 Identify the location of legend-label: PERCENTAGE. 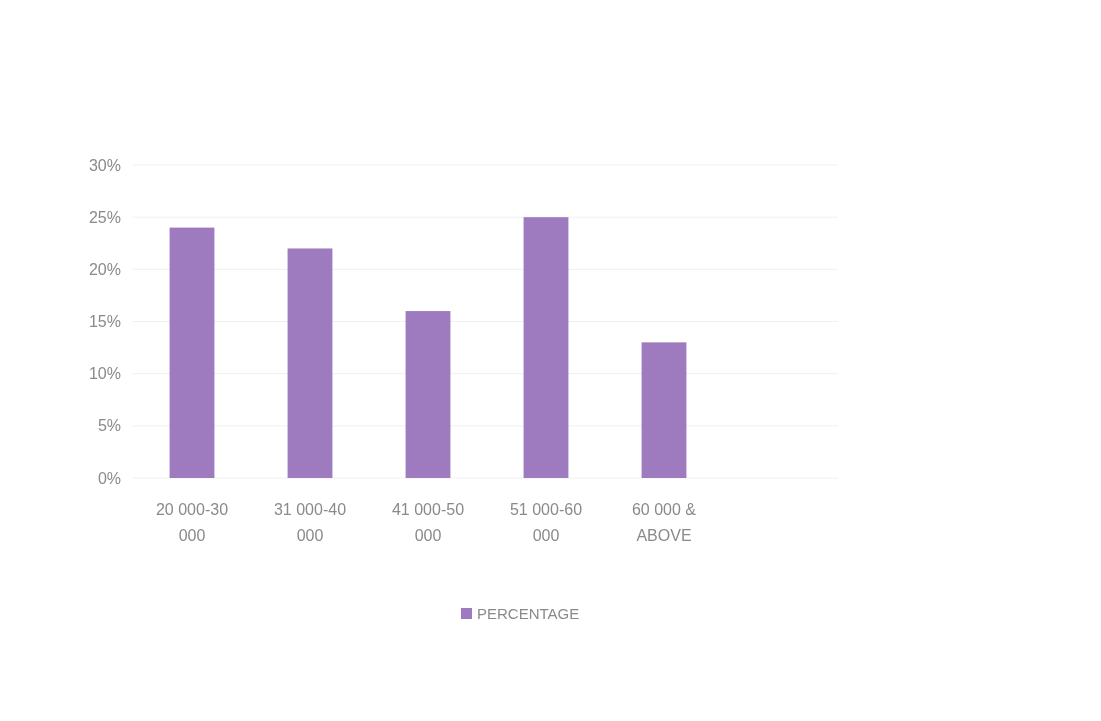
(528, 614).